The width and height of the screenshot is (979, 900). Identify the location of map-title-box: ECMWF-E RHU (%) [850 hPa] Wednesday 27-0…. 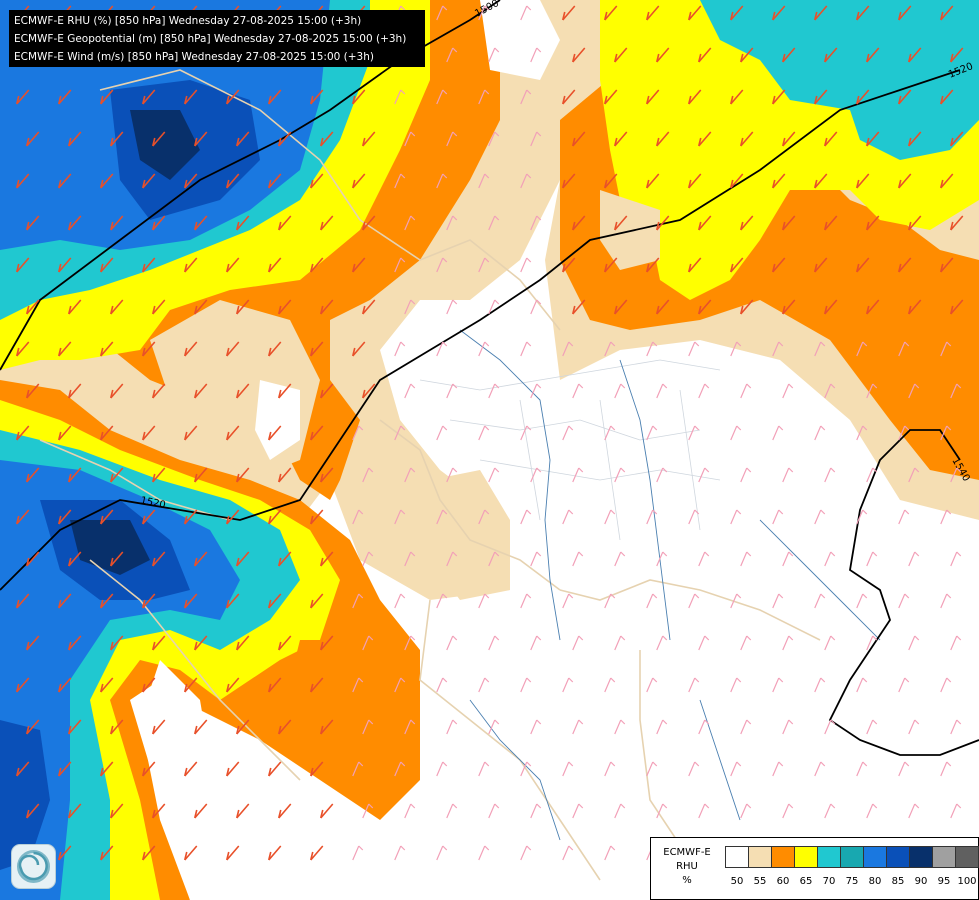
(217, 38).